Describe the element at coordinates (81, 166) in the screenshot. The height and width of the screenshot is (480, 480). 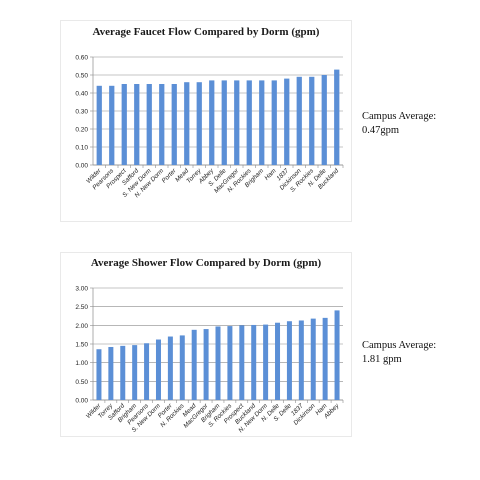
I see `faucet-ytick-label: 0.00` at that location.